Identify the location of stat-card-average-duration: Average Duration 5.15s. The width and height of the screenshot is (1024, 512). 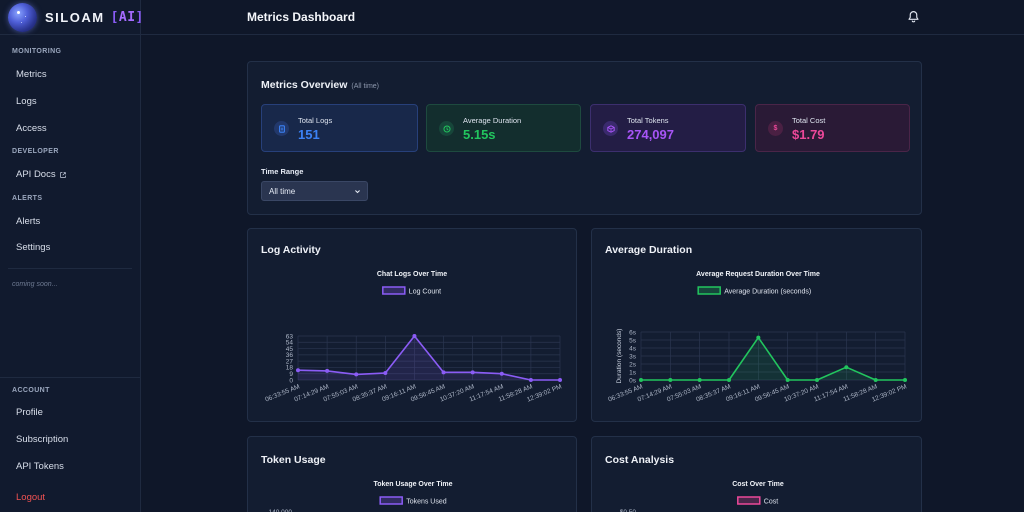
(503, 128).